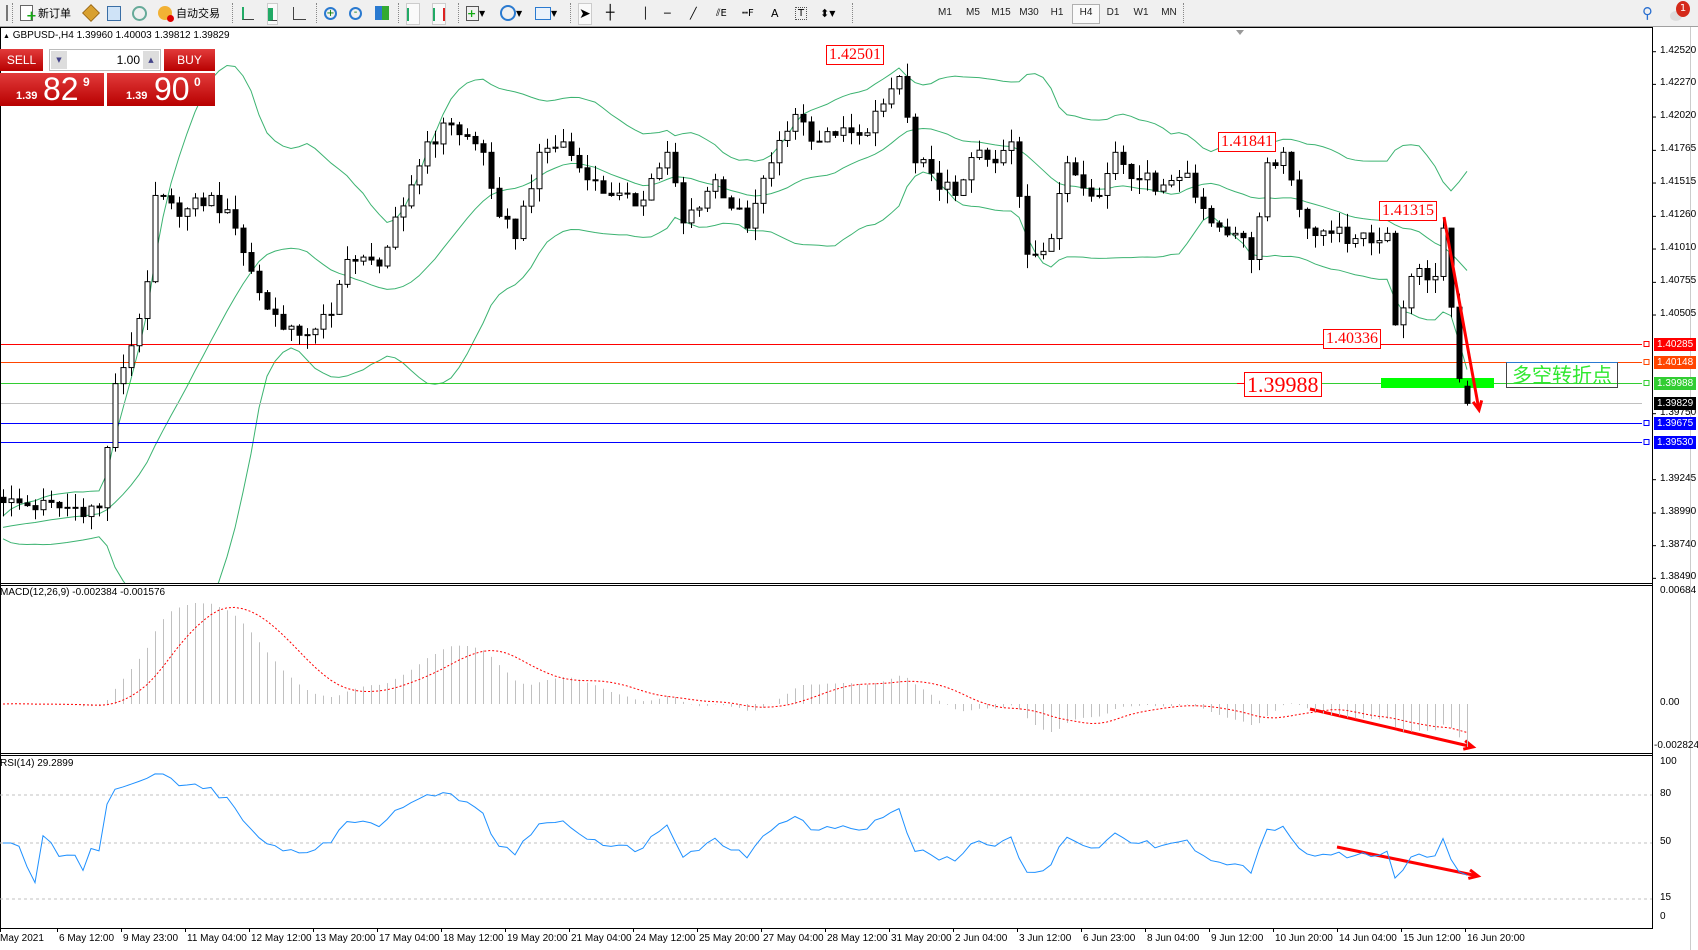  Describe the element at coordinates (161, 89) in the screenshot. I see `buy-price-button: 1.39 90 0` at that location.